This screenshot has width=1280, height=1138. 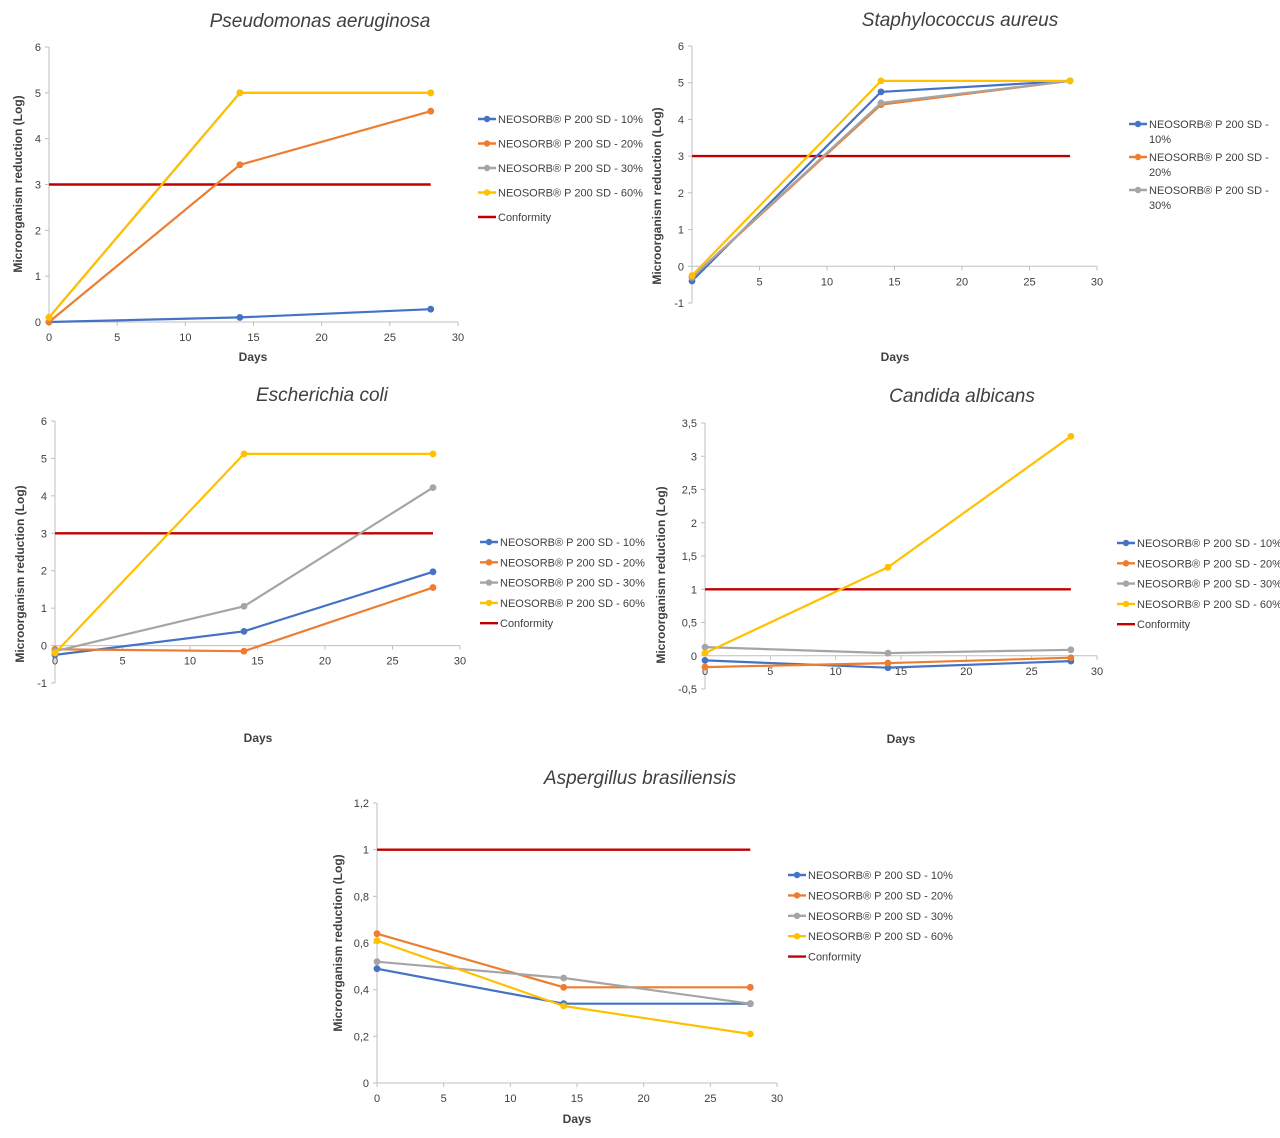 What do you see at coordinates (322, 395) in the screenshot?
I see `chart-title: Escherichia coli` at bounding box center [322, 395].